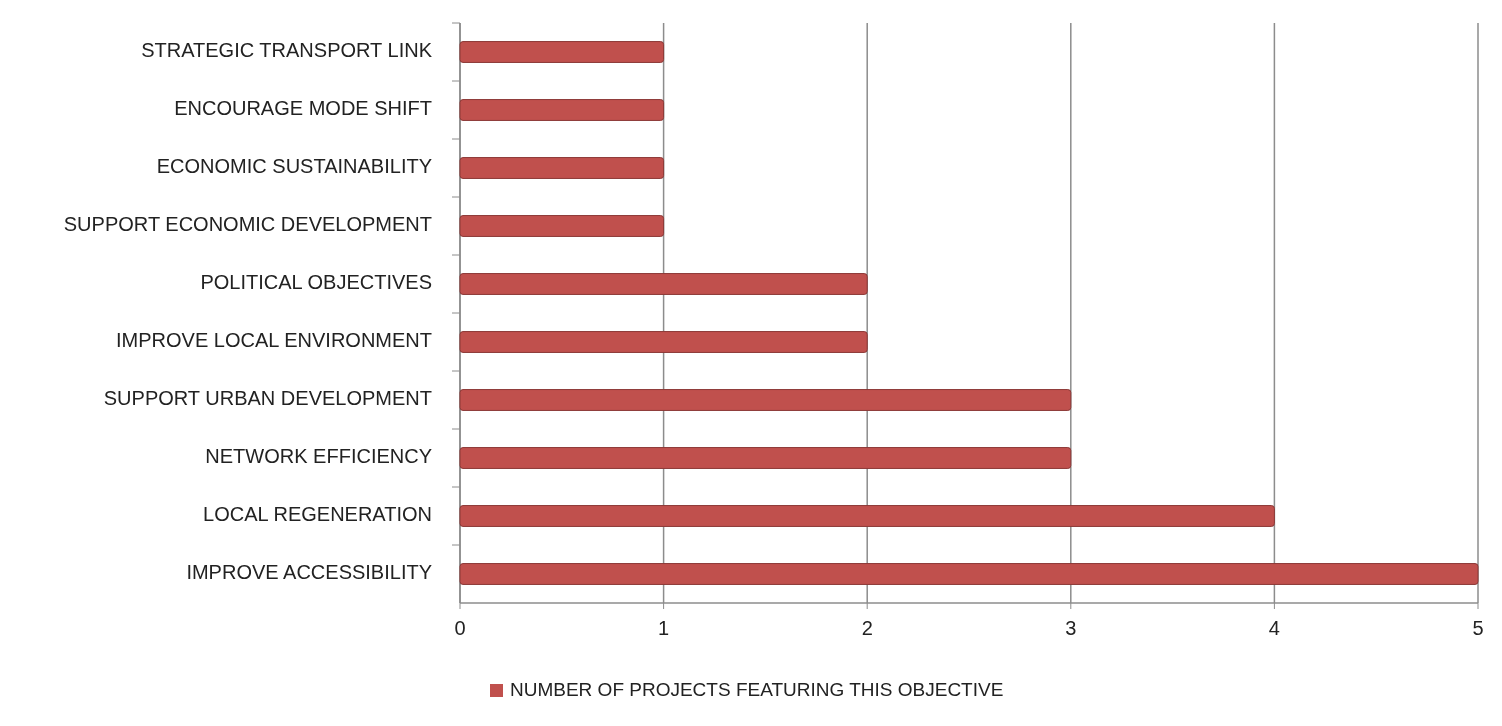 The height and width of the screenshot is (726, 1502). Describe the element at coordinates (317, 514) in the screenshot. I see `y-tick-label: LOCAL REGENERATION` at that location.